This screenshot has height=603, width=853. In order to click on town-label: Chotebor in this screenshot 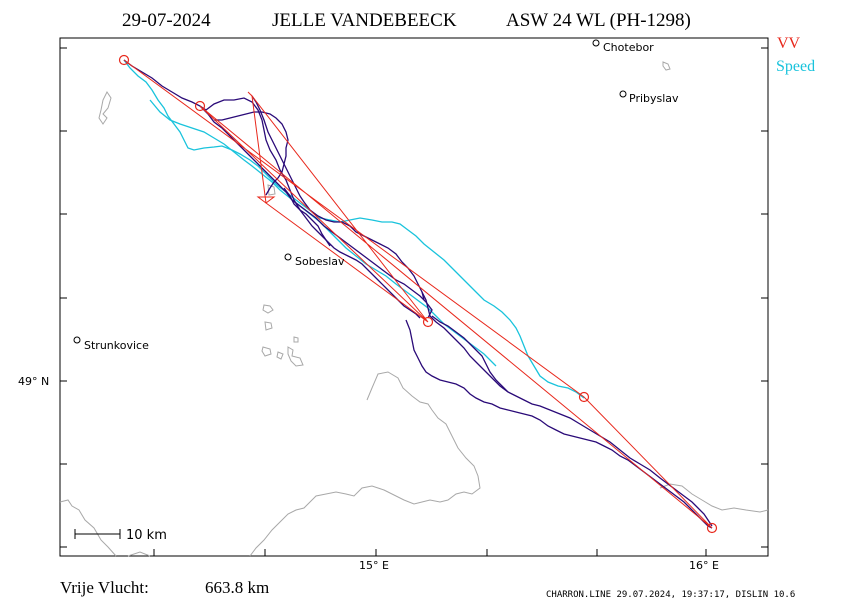, I will do `click(628, 47)`.